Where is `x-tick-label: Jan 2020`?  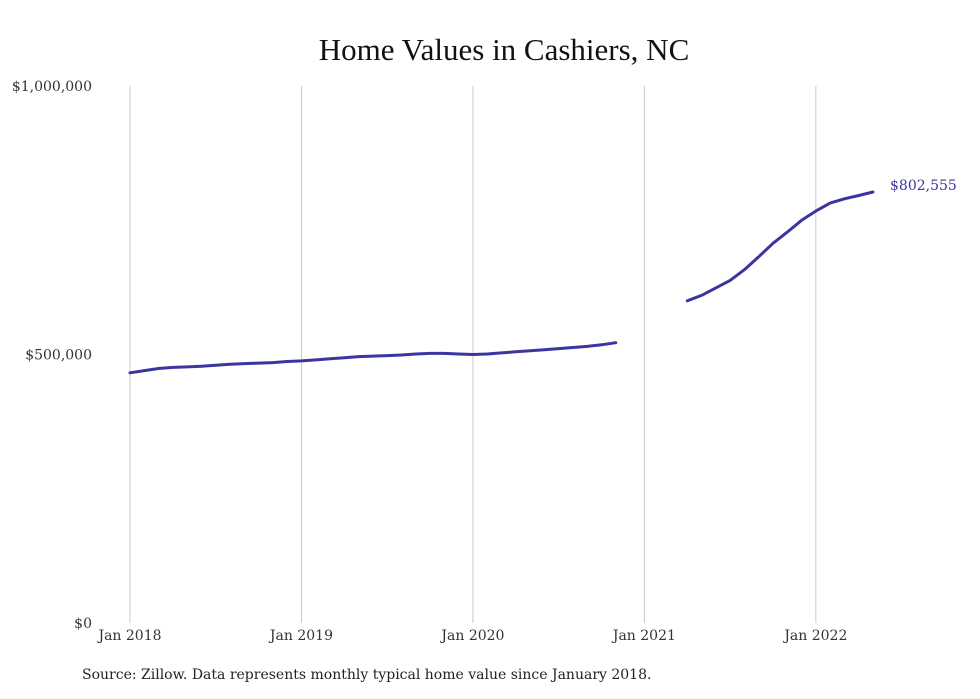 x-tick-label: Jan 2020 is located at coordinates (471, 636).